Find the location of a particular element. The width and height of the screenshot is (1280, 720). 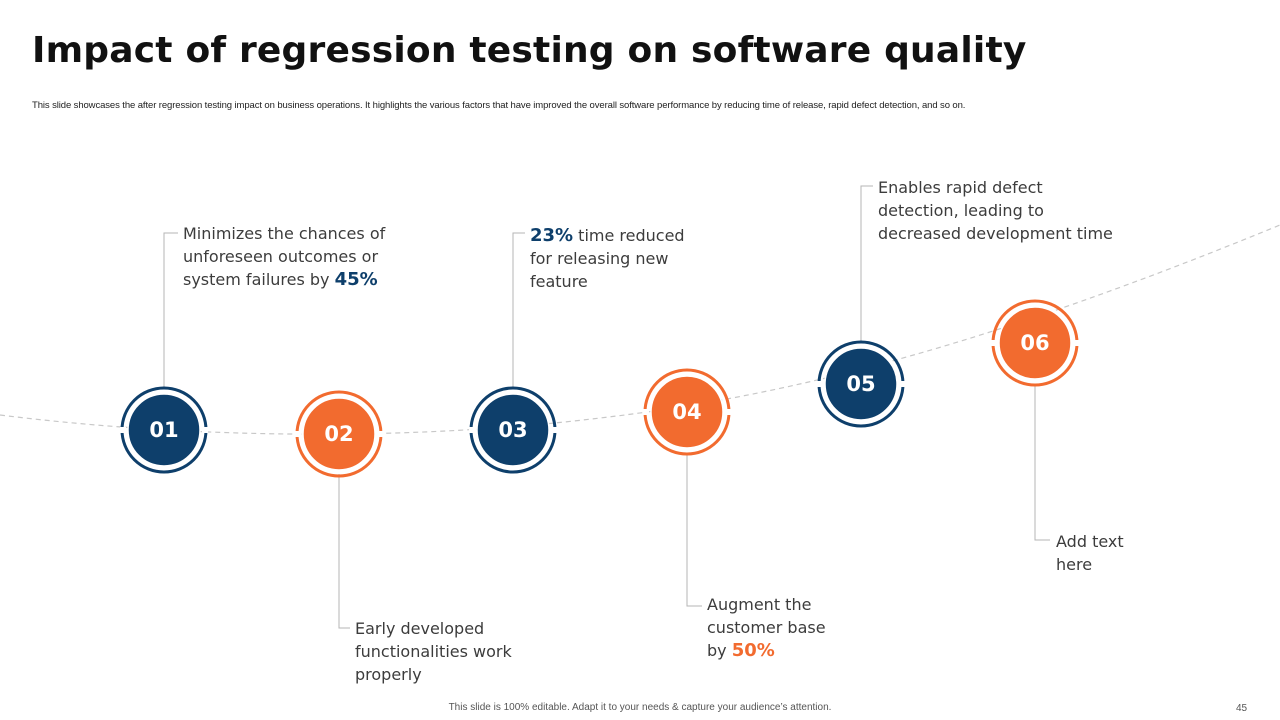

highlight-value: 23% is located at coordinates (552, 235).